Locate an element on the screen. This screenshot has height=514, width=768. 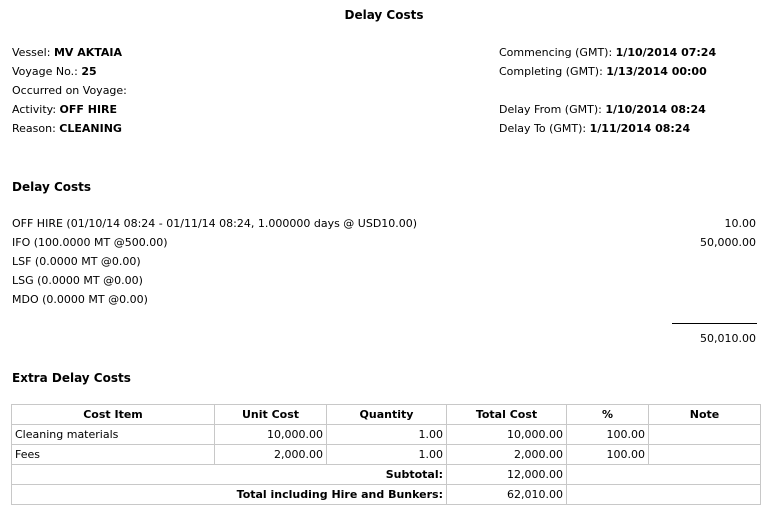
cell-total-cost: 2,000.00 is located at coordinates (506, 454).